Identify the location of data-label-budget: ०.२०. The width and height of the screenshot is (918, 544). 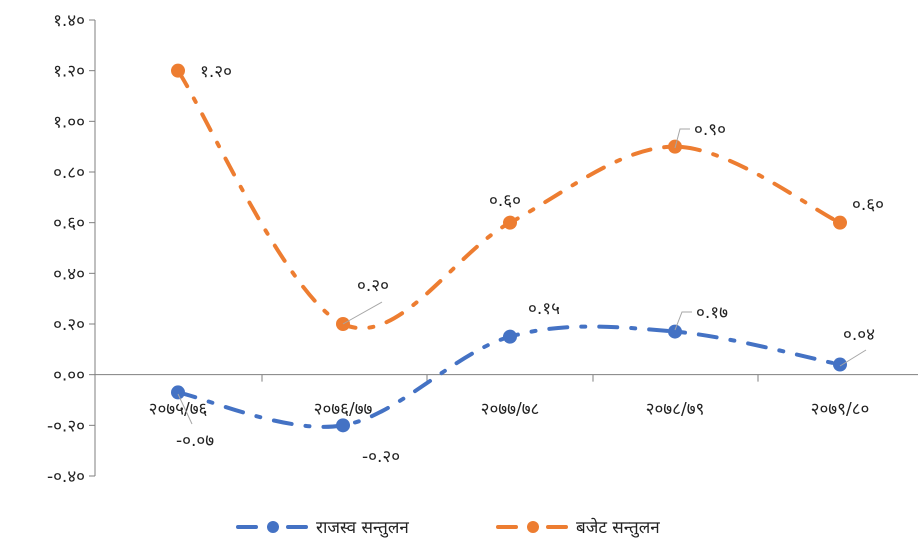
(373, 286).